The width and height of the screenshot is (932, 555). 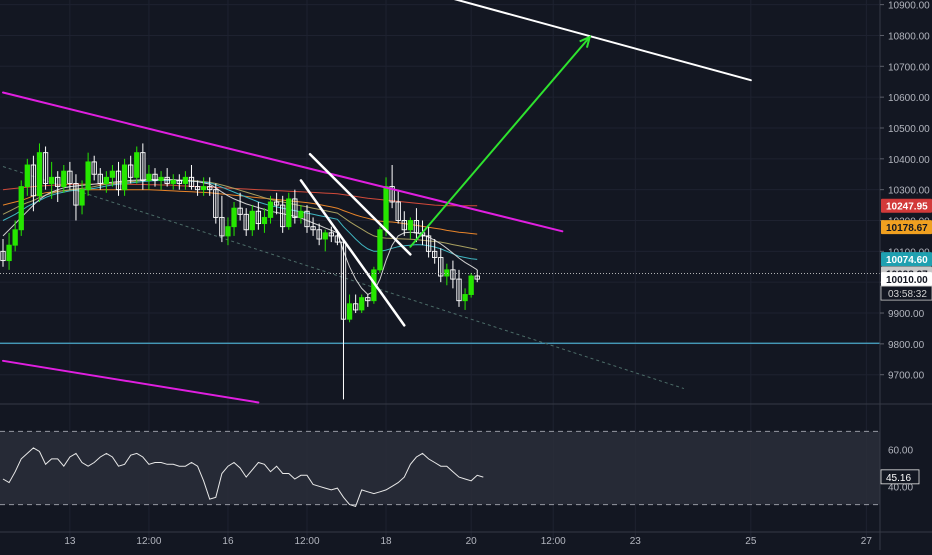 I want to click on price-label: 10074.60, so click(x=907, y=260).